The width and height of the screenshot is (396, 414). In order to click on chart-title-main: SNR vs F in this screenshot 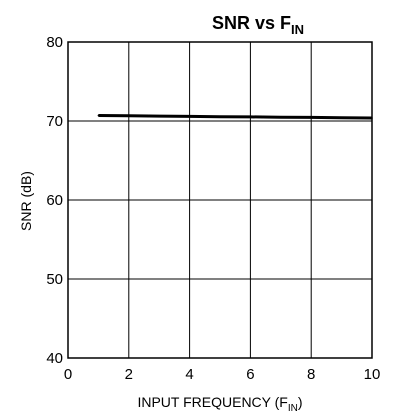, I will do `click(251, 23)`.